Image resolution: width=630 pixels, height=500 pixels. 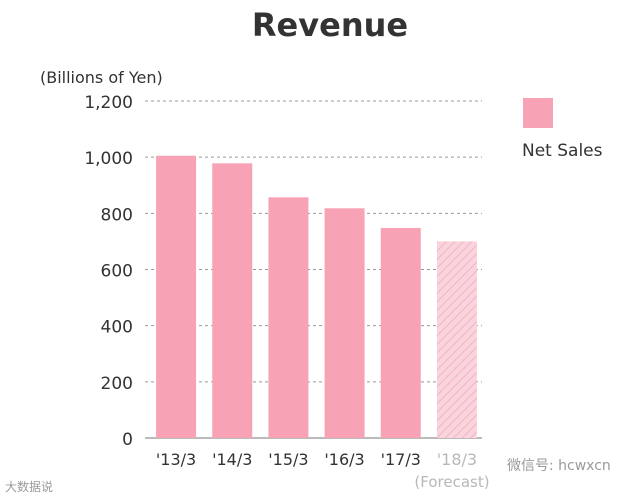 What do you see at coordinates (108, 159) in the screenshot?
I see `y-tick-label: 1,000` at bounding box center [108, 159].